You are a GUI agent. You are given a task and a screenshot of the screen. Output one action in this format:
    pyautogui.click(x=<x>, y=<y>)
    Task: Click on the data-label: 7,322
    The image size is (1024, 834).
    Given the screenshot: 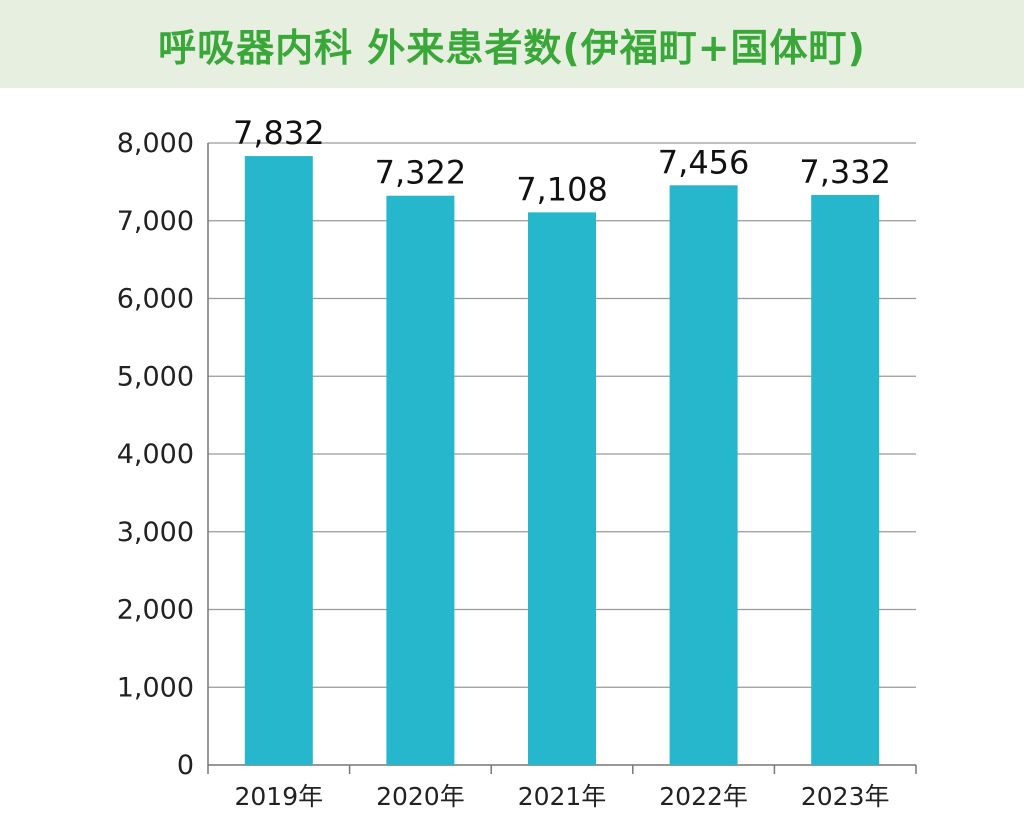 What is the action you would take?
    pyautogui.click(x=421, y=173)
    